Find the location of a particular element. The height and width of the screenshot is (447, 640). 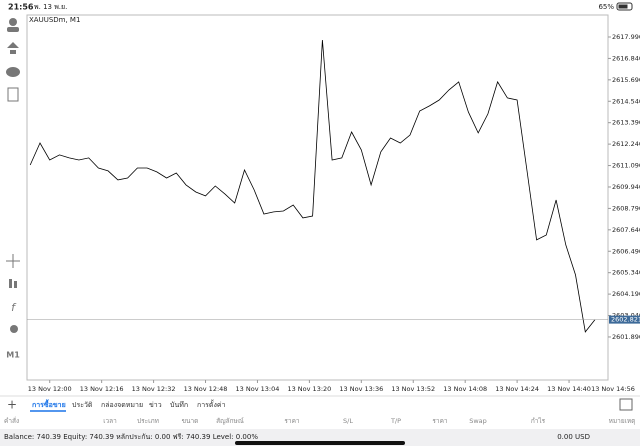

battery-level is located at coordinates (623, 6).